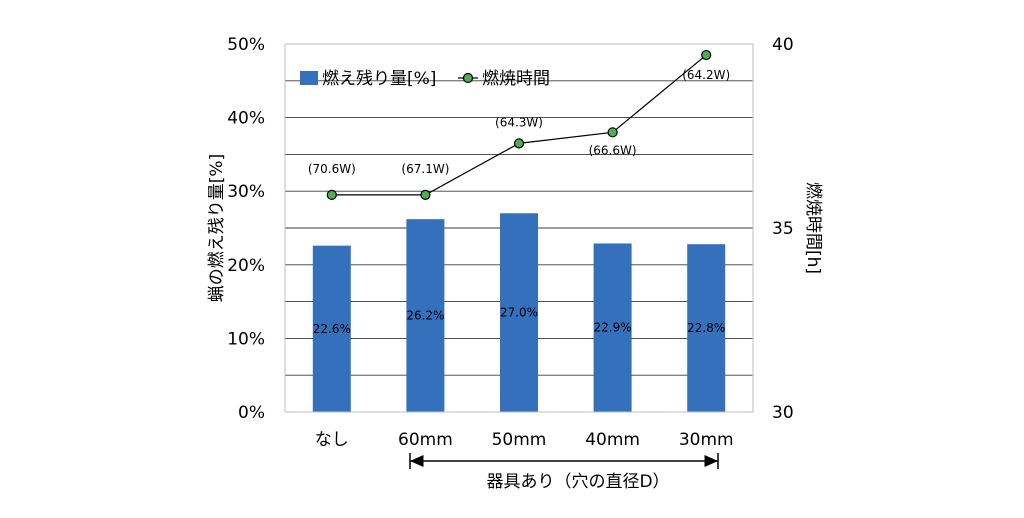  Describe the element at coordinates (468, 78) in the screenshot. I see `legend-line-marker` at that location.